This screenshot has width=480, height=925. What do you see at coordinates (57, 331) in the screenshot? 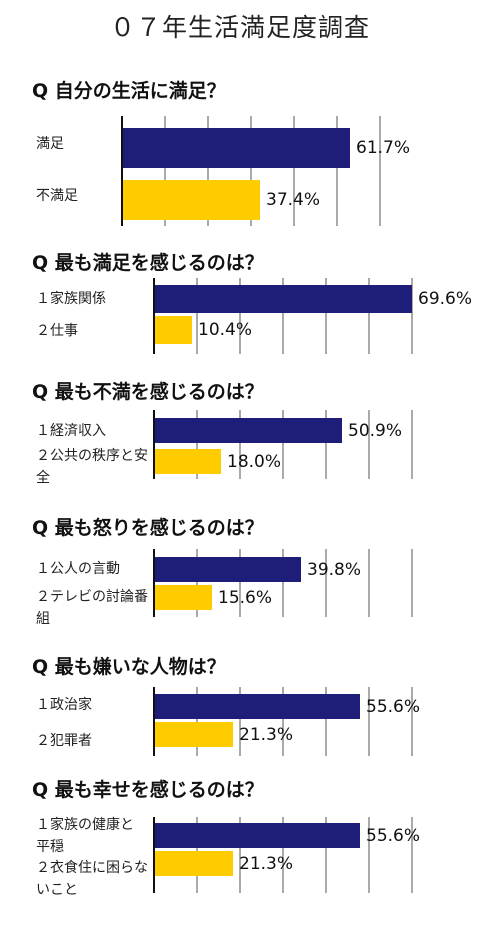
I see `category-label: ２仕事` at bounding box center [57, 331].